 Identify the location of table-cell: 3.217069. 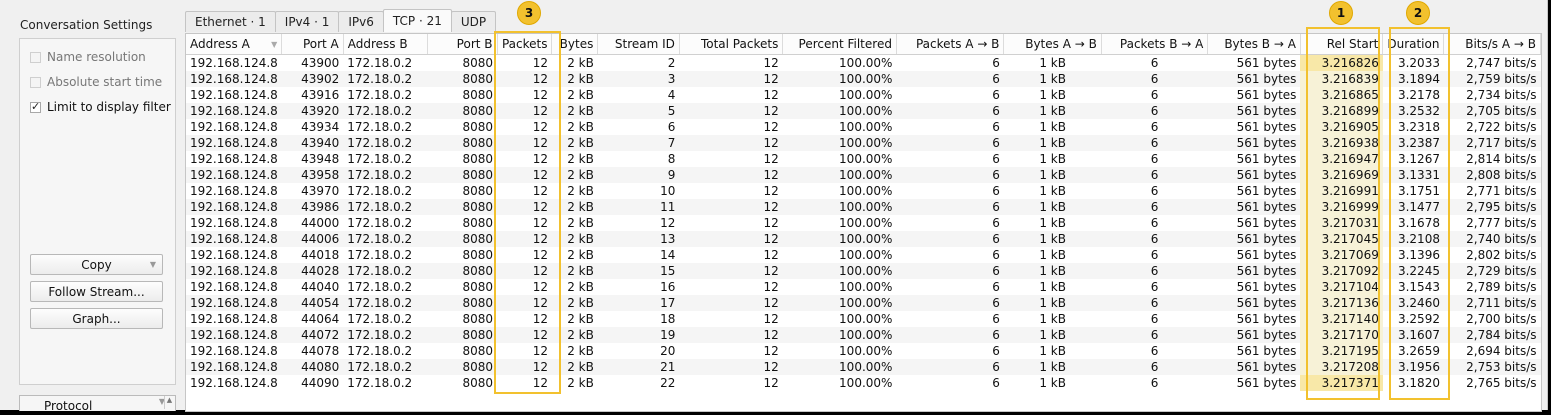
(1341, 255).